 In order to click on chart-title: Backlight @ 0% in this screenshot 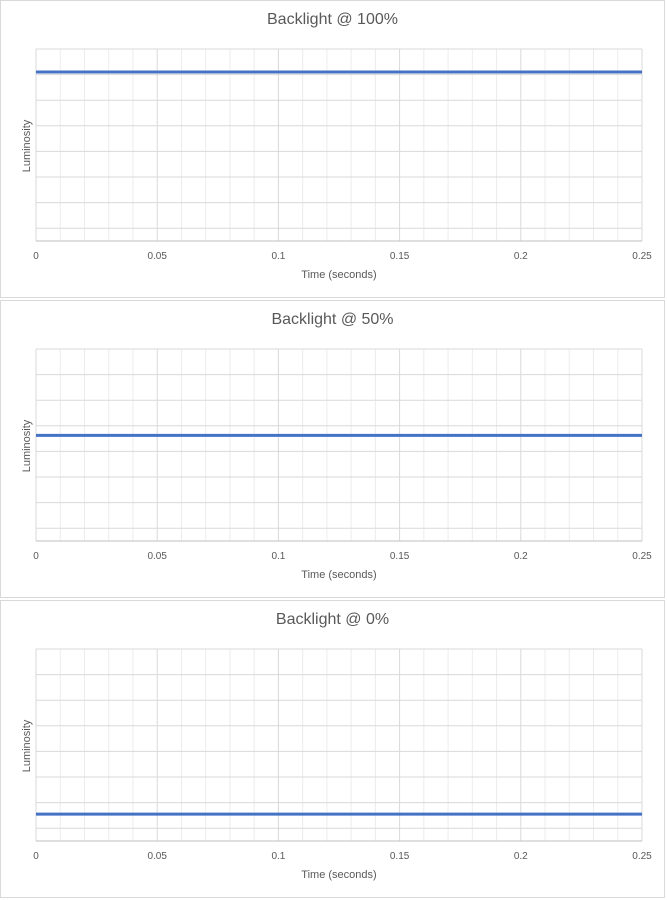, I will do `click(332, 619)`.